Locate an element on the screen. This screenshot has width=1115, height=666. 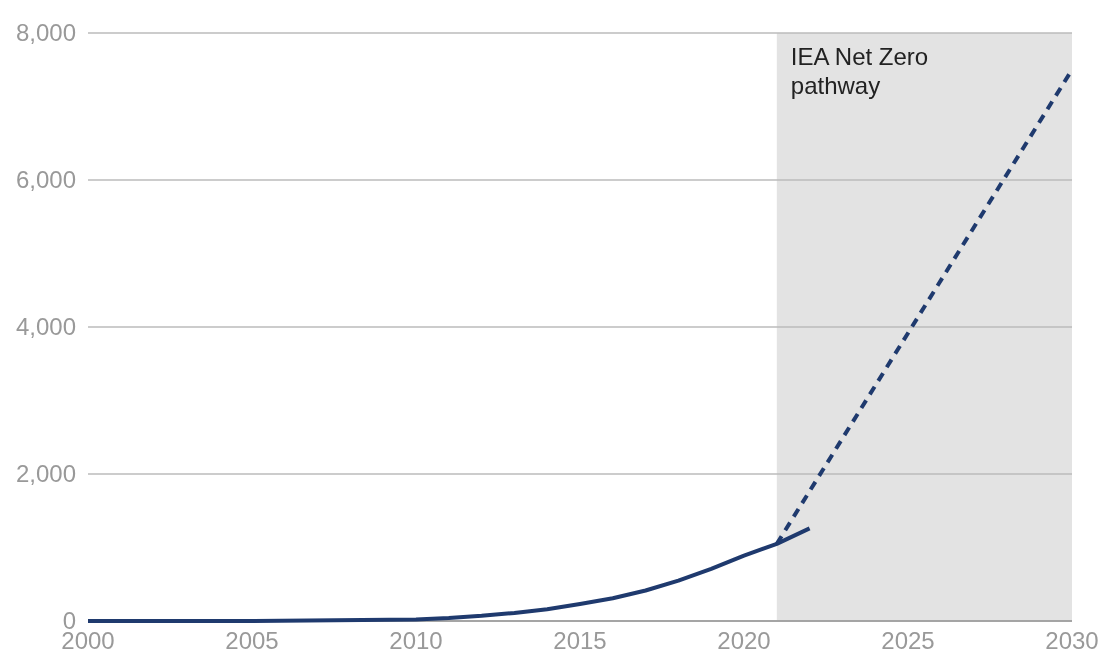
band-label: IEA Net Zero pathway is located at coordinates (859, 71).